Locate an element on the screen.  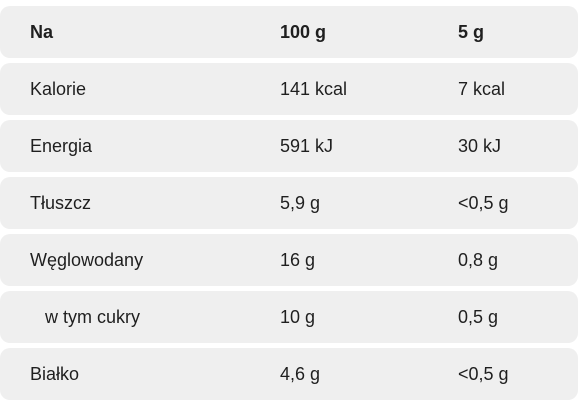
value-per-100g: 5,9 g is located at coordinates (300, 202).